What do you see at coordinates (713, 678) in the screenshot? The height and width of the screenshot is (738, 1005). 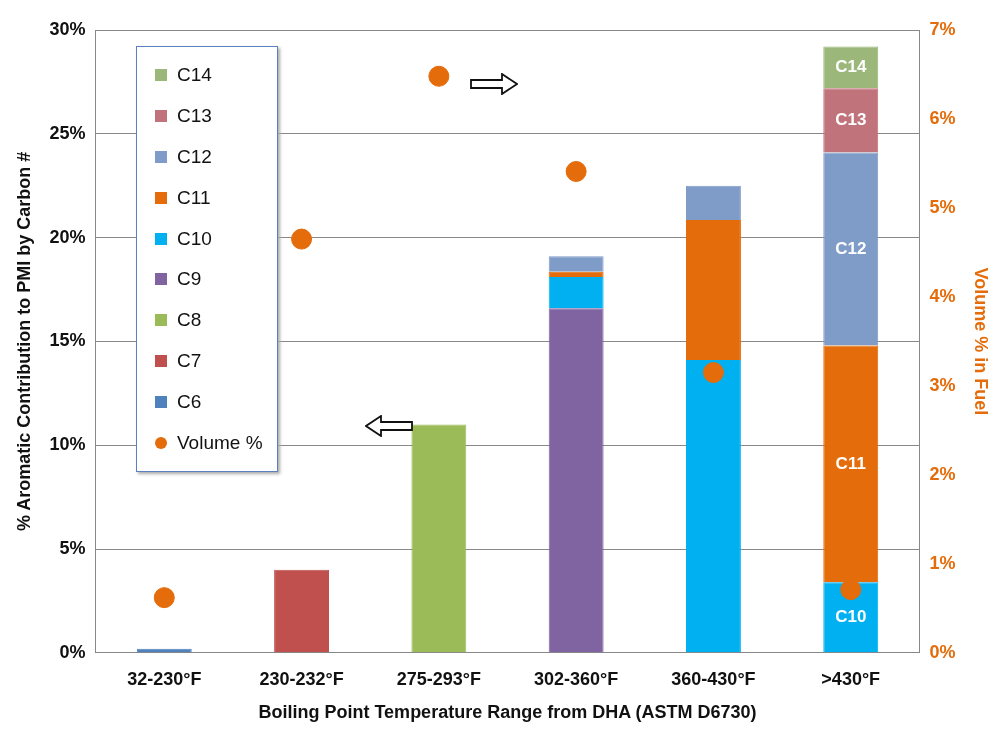 I see `x-tick-label: 360-430°F` at bounding box center [713, 678].